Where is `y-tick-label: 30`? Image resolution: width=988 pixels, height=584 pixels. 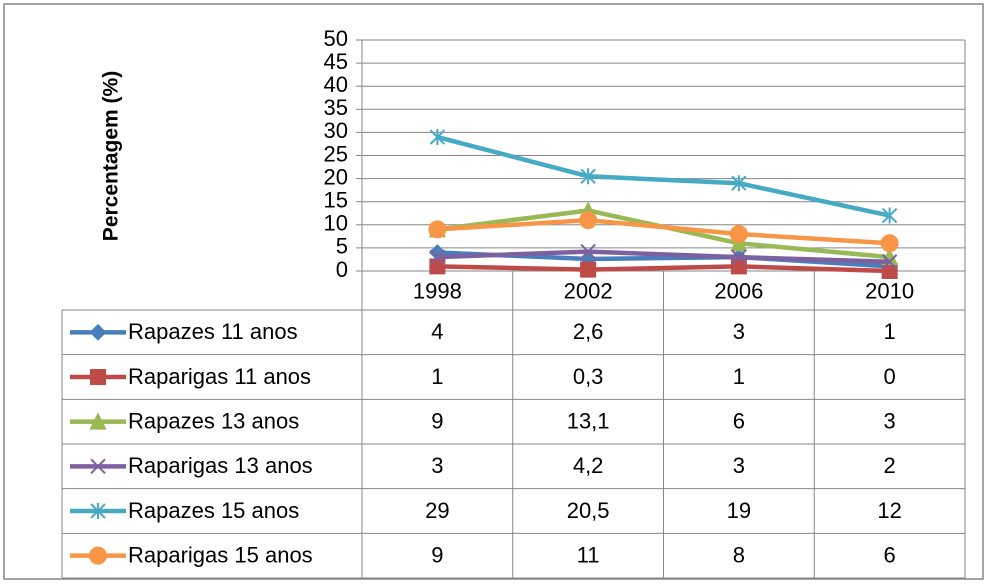
y-tick-label: 30 is located at coordinates (336, 130).